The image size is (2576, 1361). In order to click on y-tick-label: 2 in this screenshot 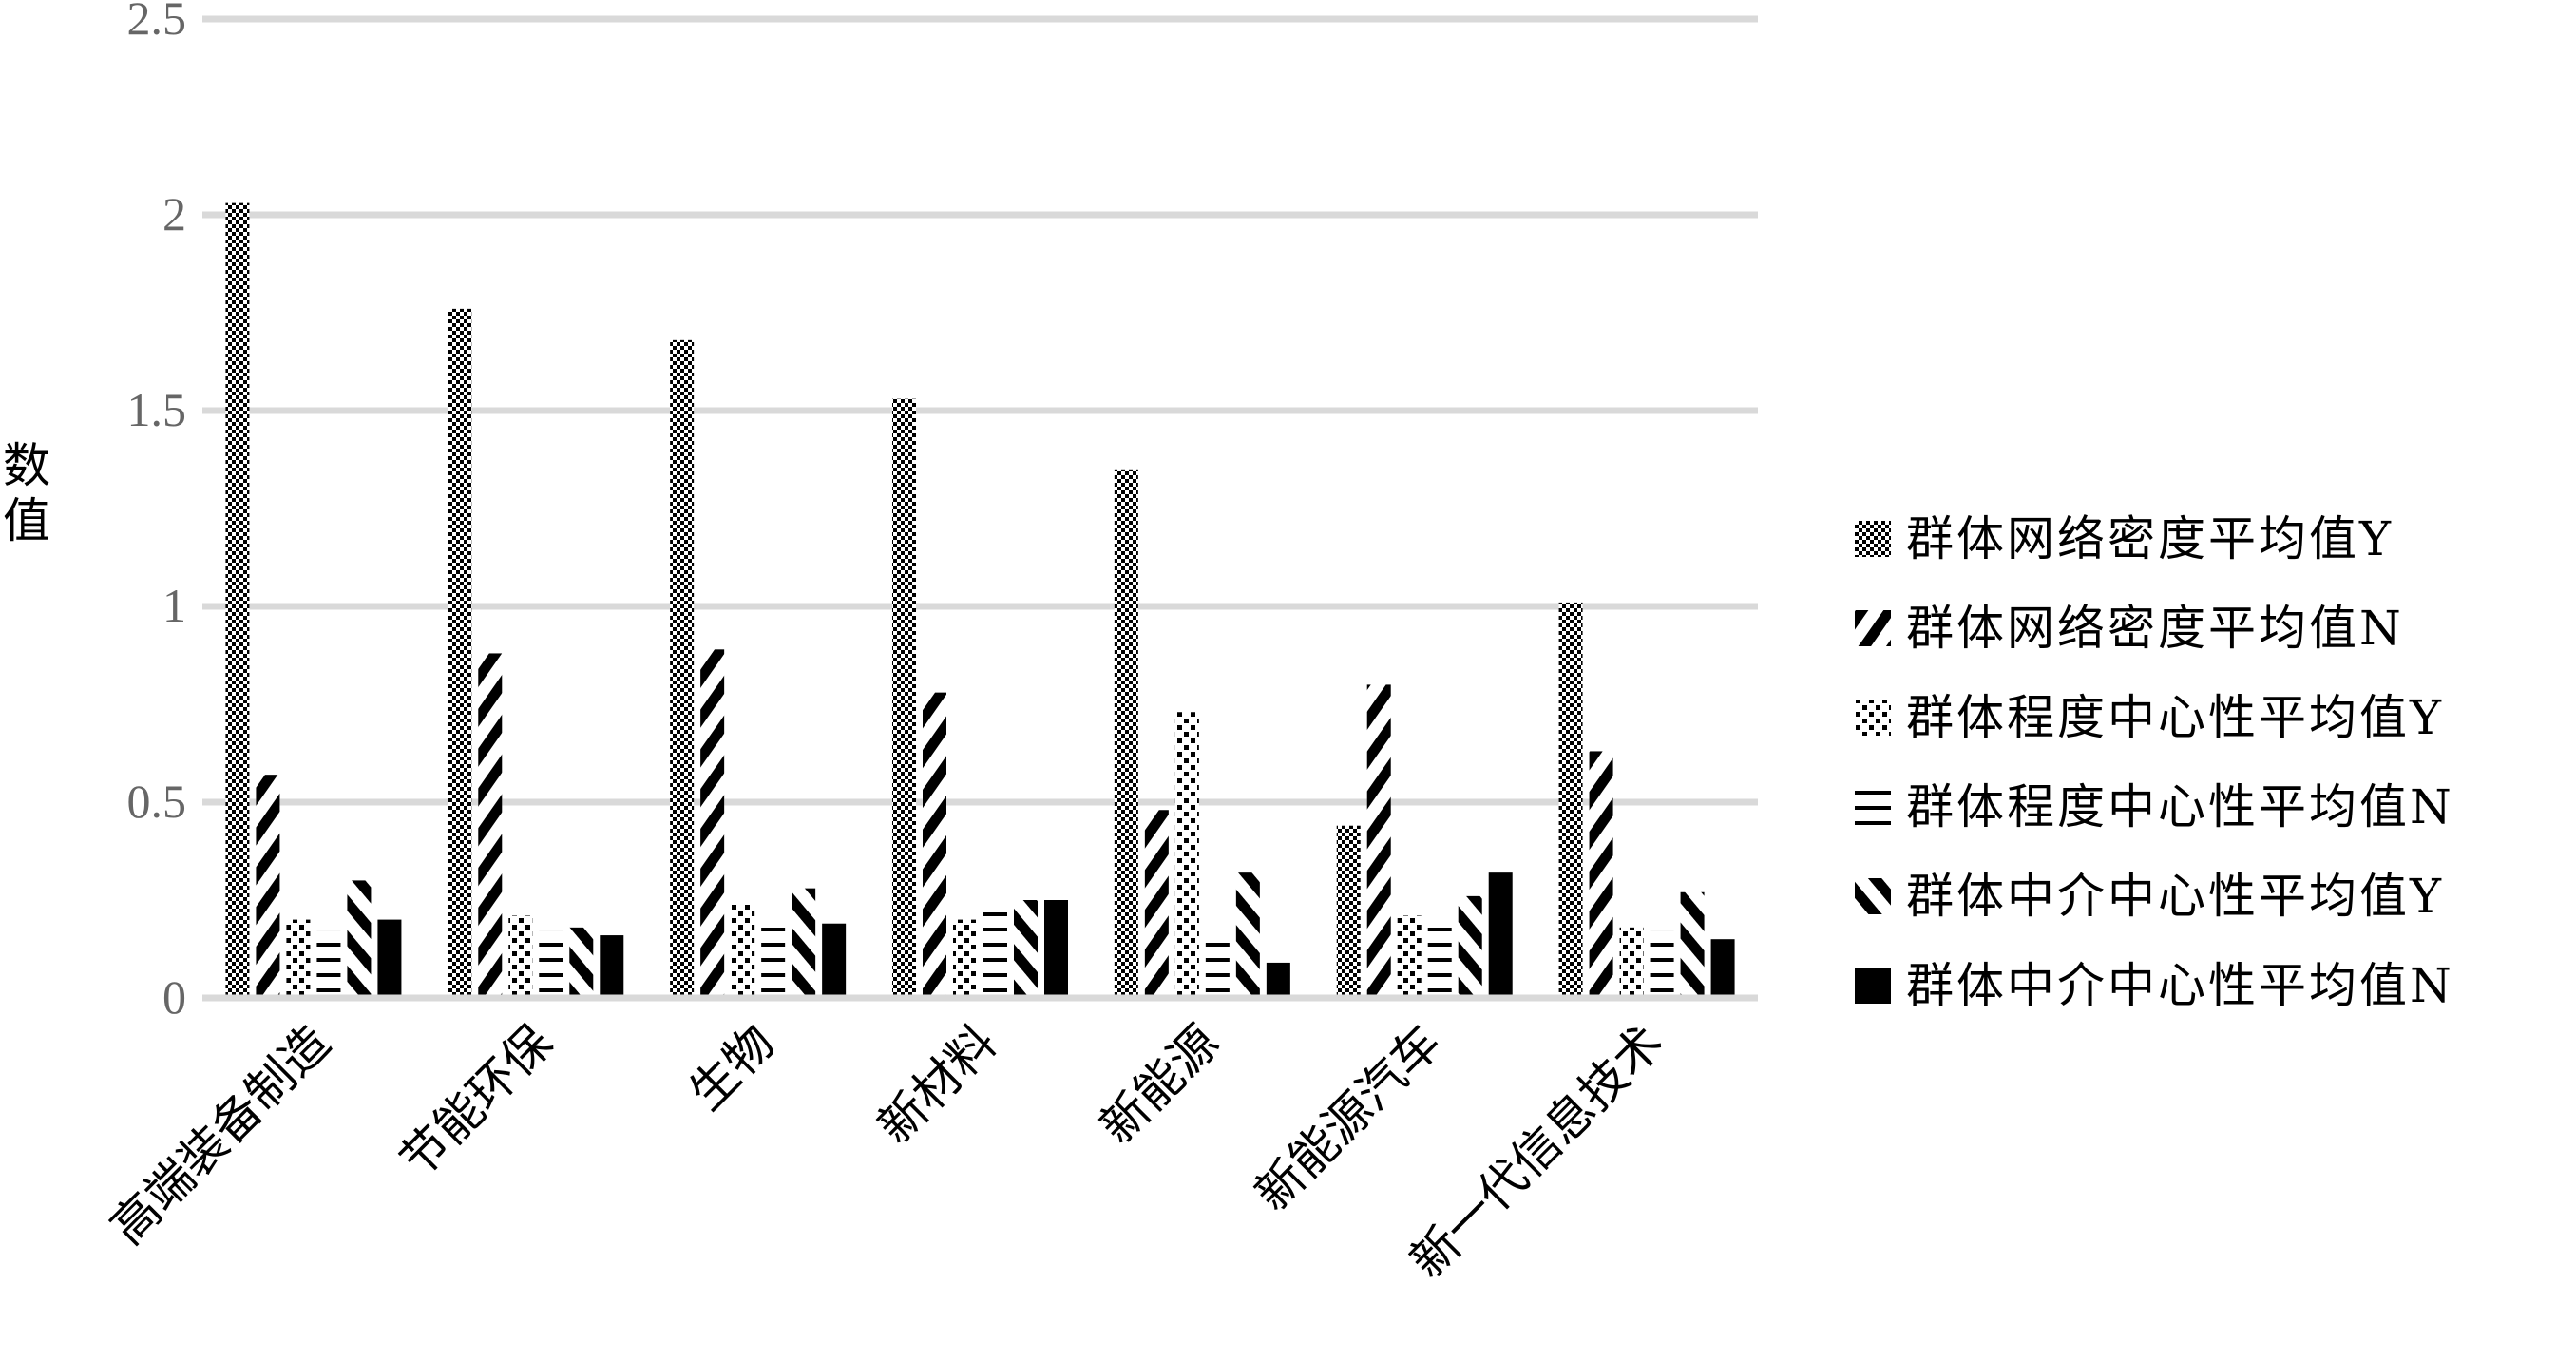, I will do `click(174, 213)`.